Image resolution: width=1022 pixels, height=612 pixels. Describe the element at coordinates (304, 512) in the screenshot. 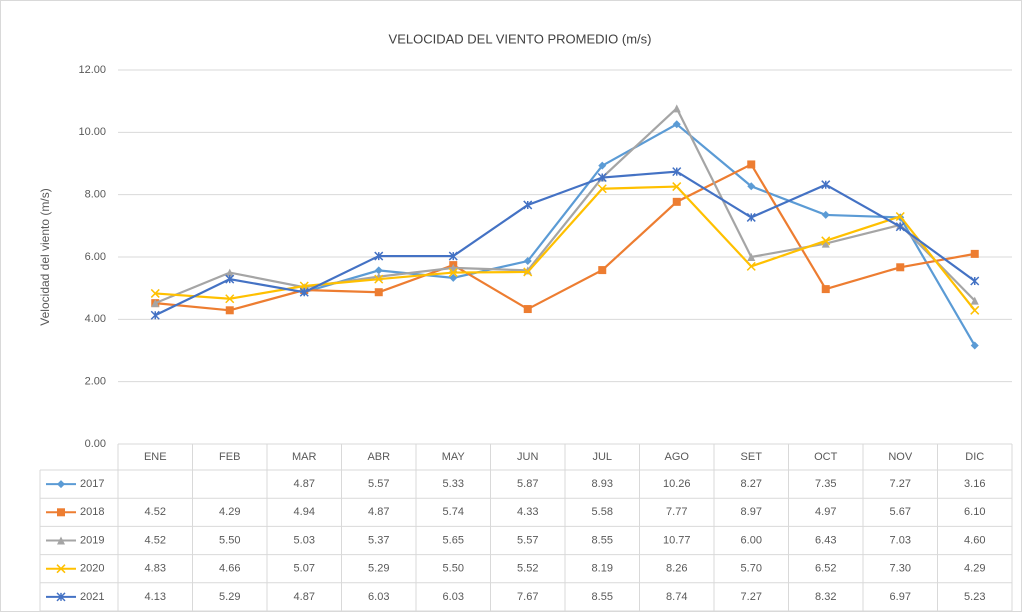

I see `table-cell: 4.94` at that location.